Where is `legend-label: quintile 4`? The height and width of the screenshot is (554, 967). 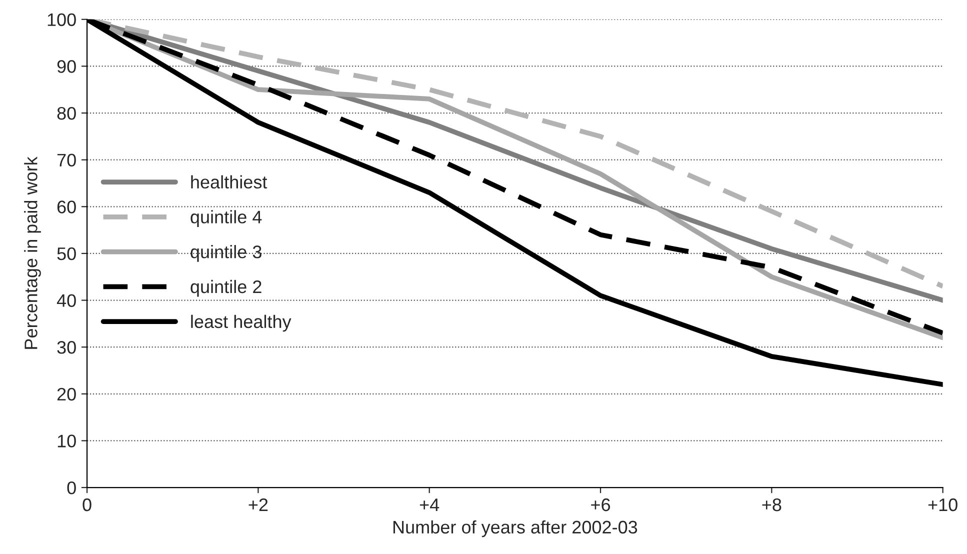 legend-label: quintile 4 is located at coordinates (226, 218).